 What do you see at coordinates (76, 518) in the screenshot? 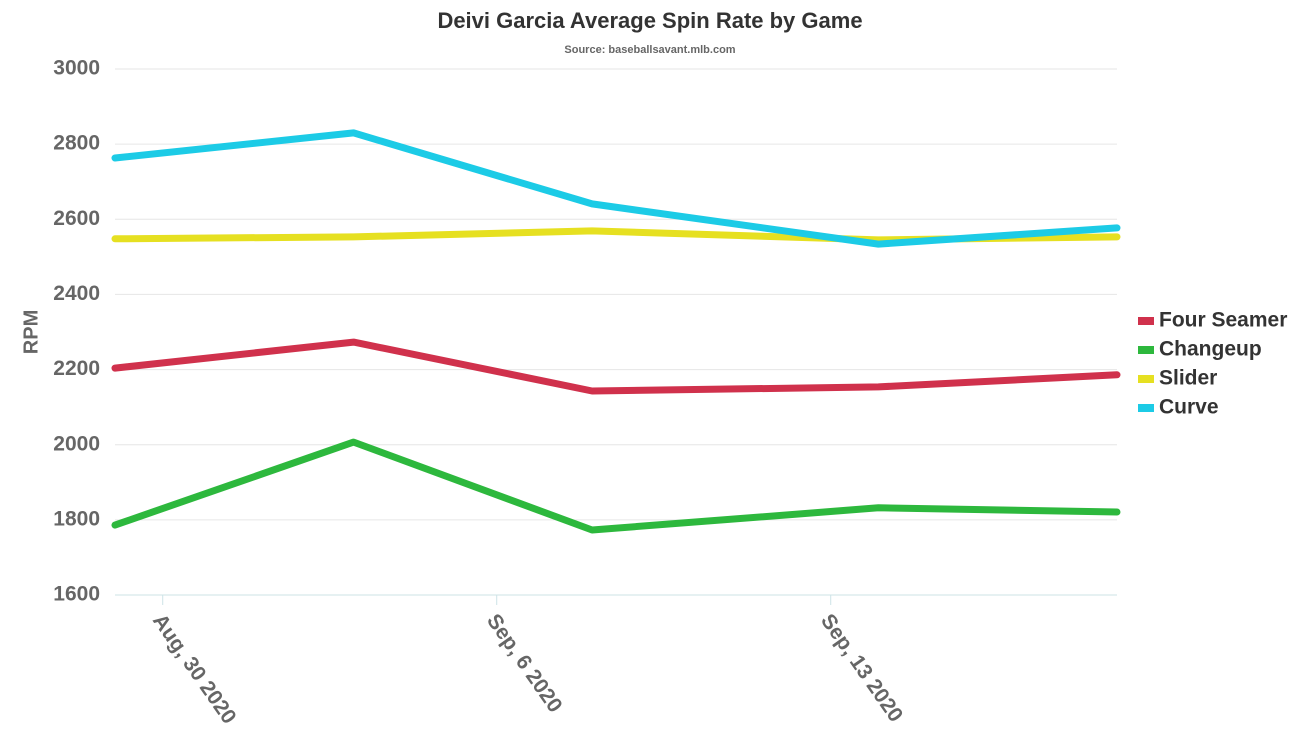
I see `y-tick-label: 1800` at bounding box center [76, 518].